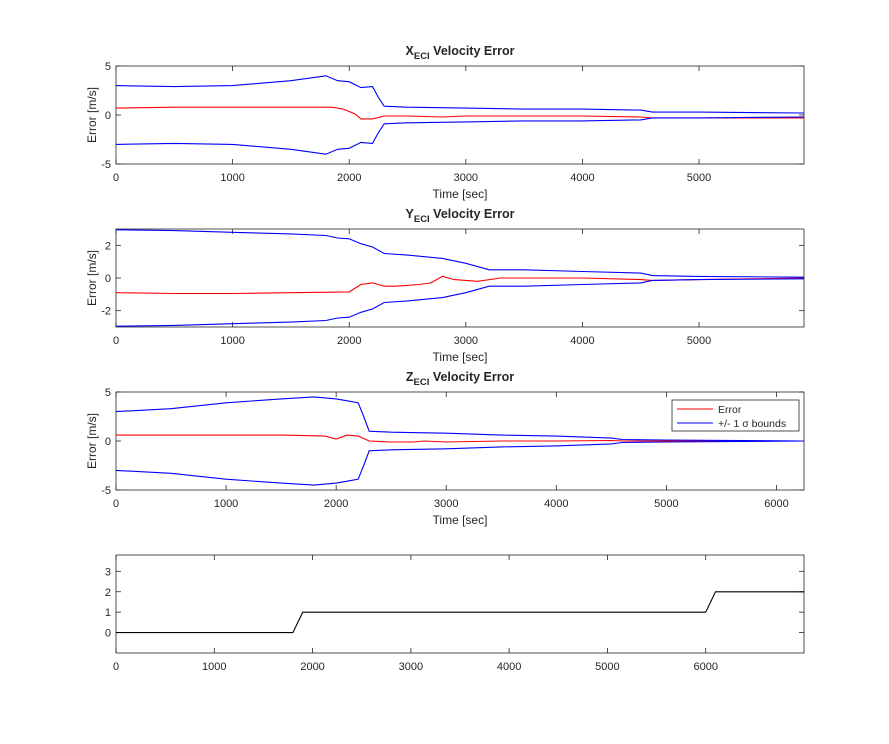 The image size is (889, 744). Describe the element at coordinates (410, 377) in the screenshot. I see `title-base: Z` at that location.